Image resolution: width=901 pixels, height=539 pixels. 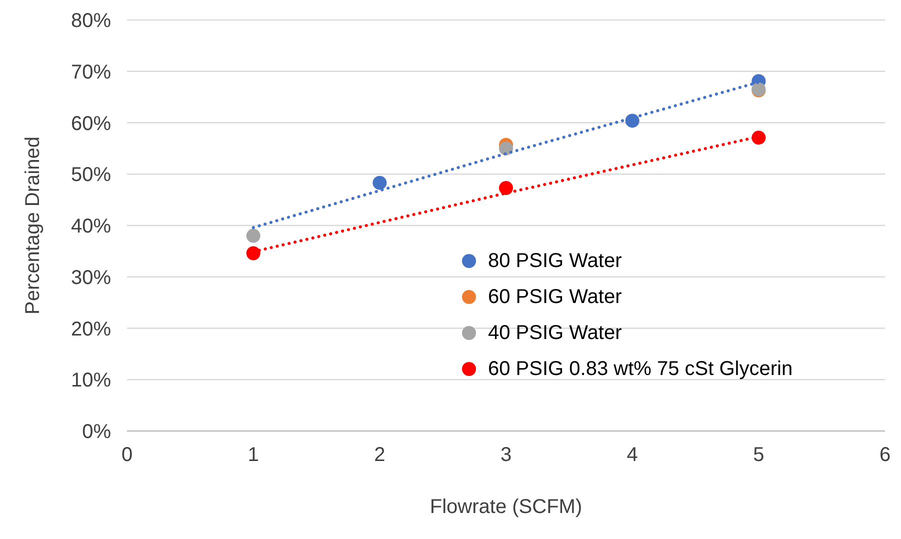 I want to click on y-tick-label: 60%, so click(x=91, y=123).